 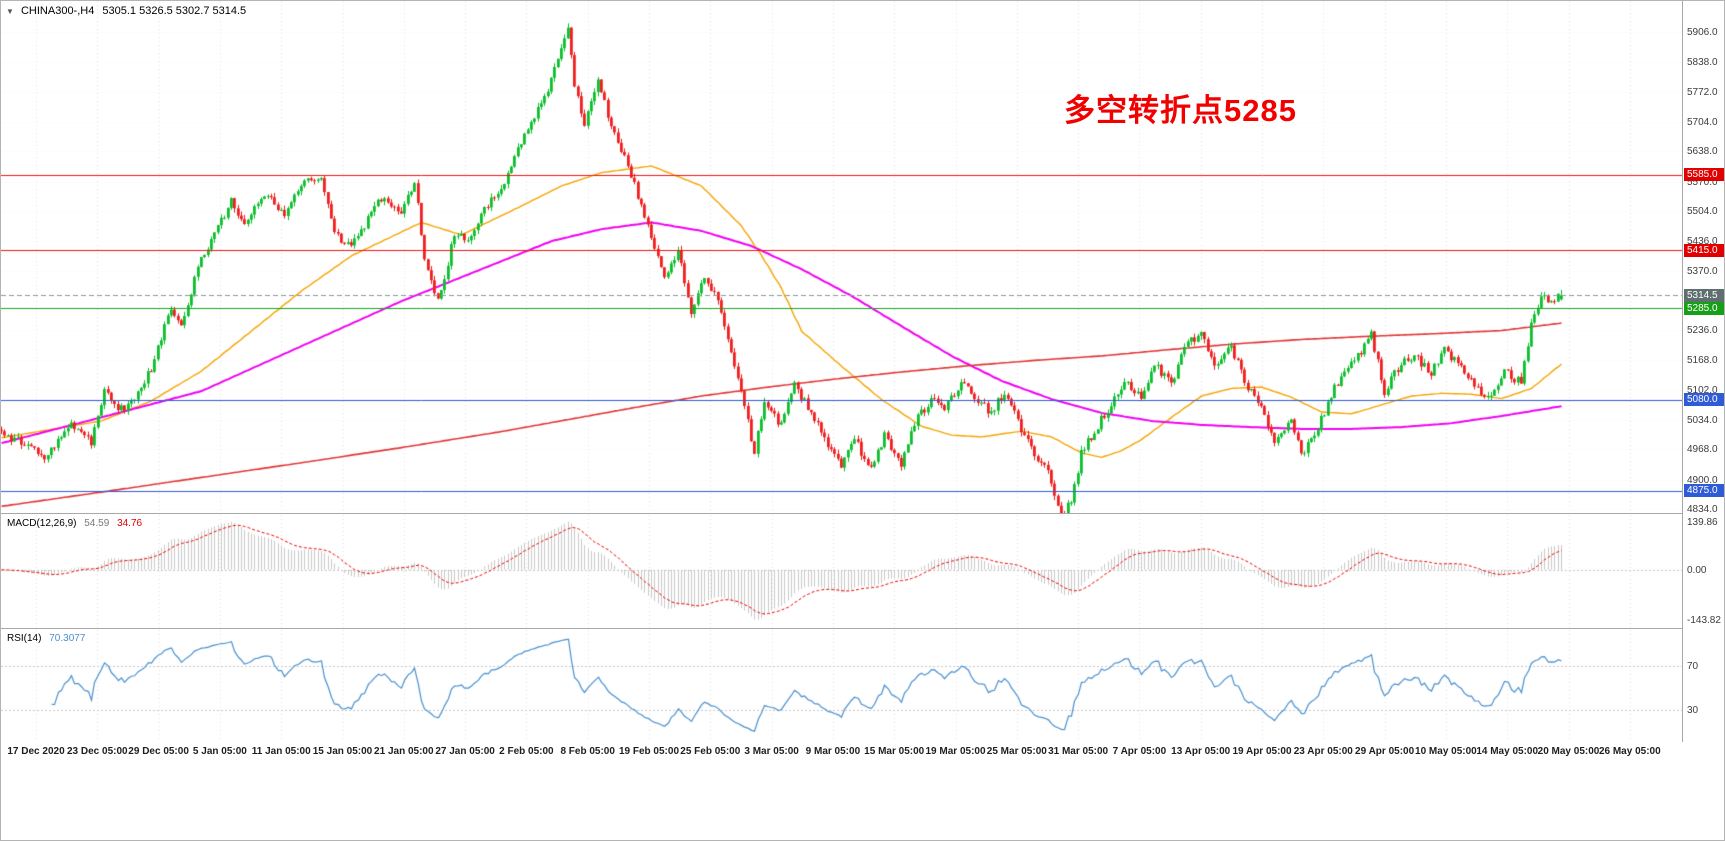 What do you see at coordinates (1702, 63) in the screenshot?
I see `price-axis-label: 5838.0` at bounding box center [1702, 63].